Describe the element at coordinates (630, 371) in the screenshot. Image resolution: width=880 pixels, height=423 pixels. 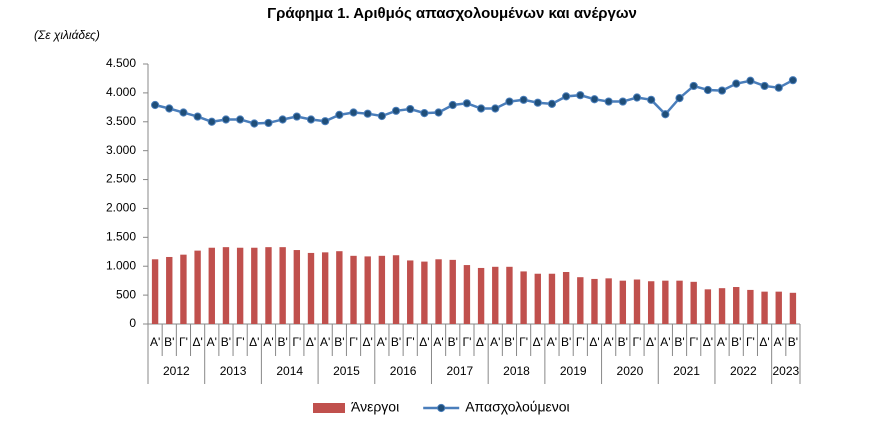
I see `year-label: 2020` at that location.